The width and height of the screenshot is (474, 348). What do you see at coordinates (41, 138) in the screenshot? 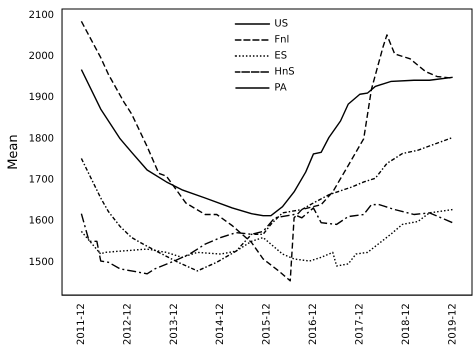
I see `y-tick-label: 1800` at bounding box center [41, 138].